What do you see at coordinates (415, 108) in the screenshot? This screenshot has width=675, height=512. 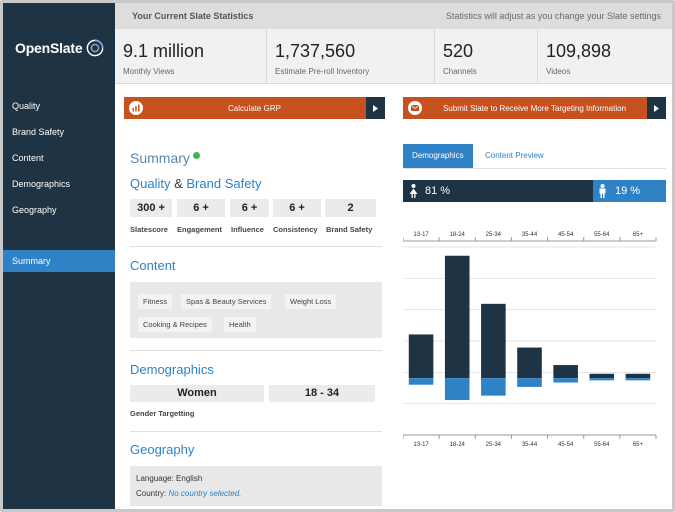 I see `envelope-icon` at bounding box center [415, 108].